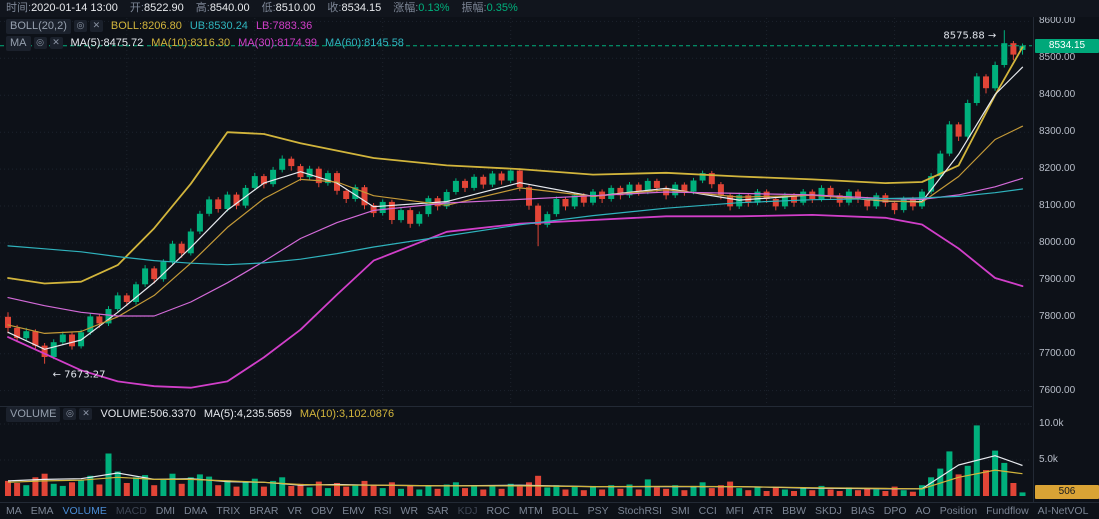 The width and height of the screenshot is (1099, 519). What do you see at coordinates (62, 8) in the screenshot?
I see `ohlc-field: 时间:2020-01-14 13:00` at bounding box center [62, 8].